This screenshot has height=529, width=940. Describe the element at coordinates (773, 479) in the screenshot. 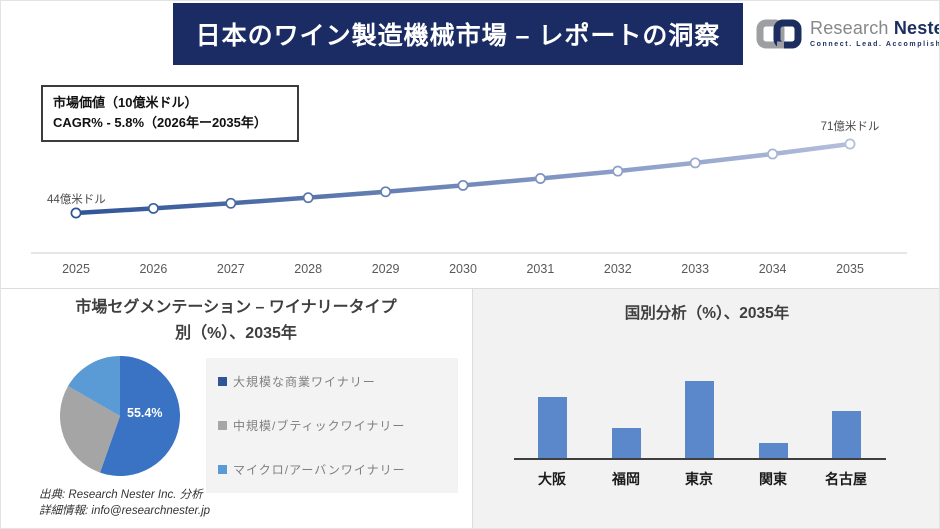

I see `bar-category-label: 関東` at that location.